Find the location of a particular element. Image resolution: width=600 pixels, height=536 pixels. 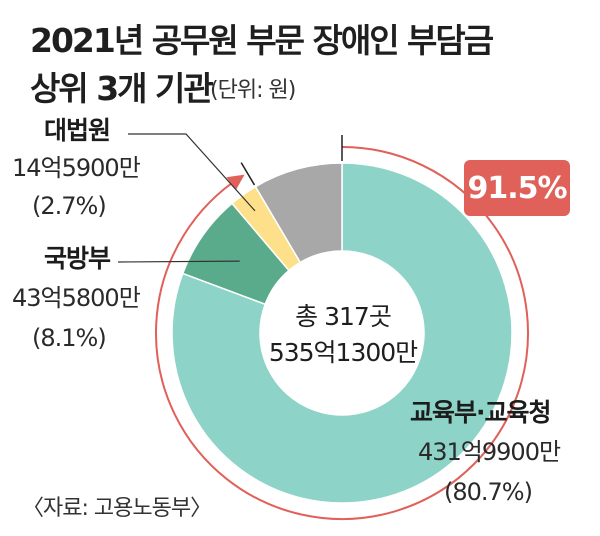

leader-line-defense is located at coordinates (178, 261).